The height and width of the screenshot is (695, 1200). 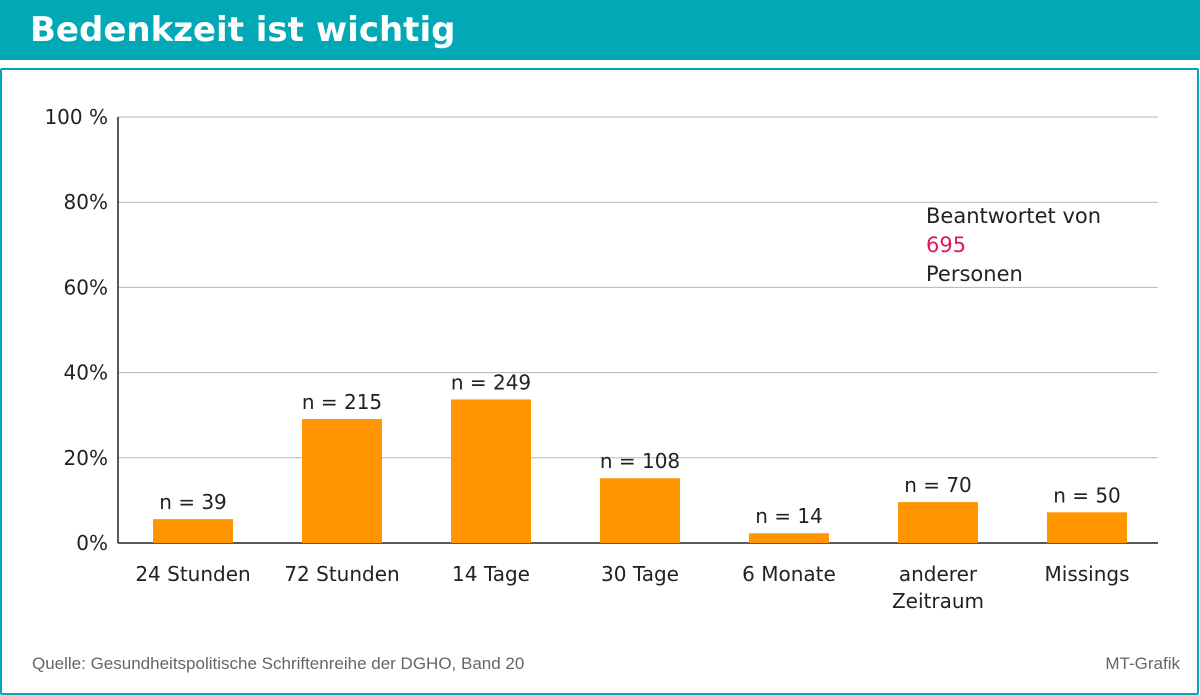 What do you see at coordinates (192, 574) in the screenshot?
I see `x-tick-label: 24 Stunden` at bounding box center [192, 574].